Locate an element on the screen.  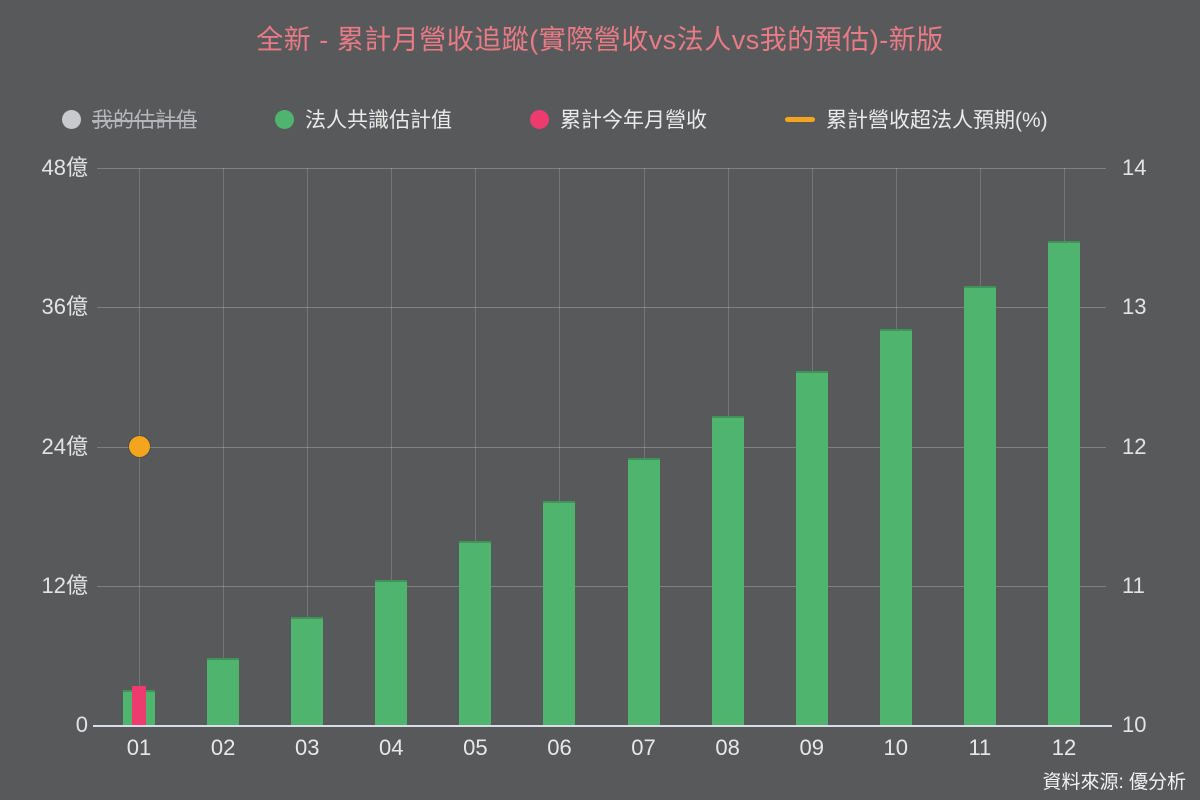
x-axis-line is located at coordinates (602, 726).